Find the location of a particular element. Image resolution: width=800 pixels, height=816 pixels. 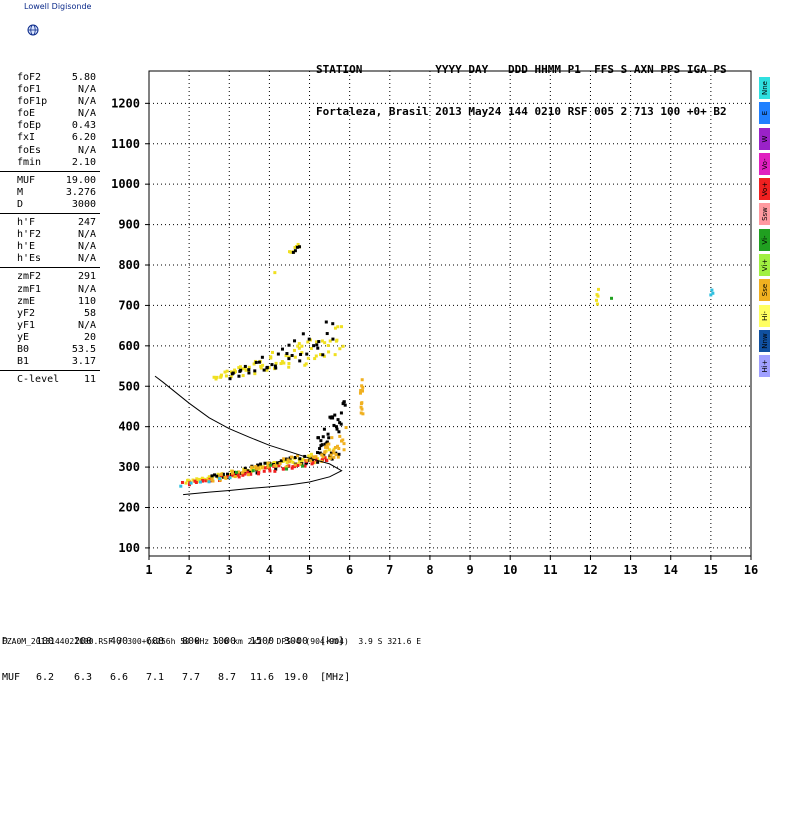

muf-unit: [MHz] is located at coordinates (335, 677).